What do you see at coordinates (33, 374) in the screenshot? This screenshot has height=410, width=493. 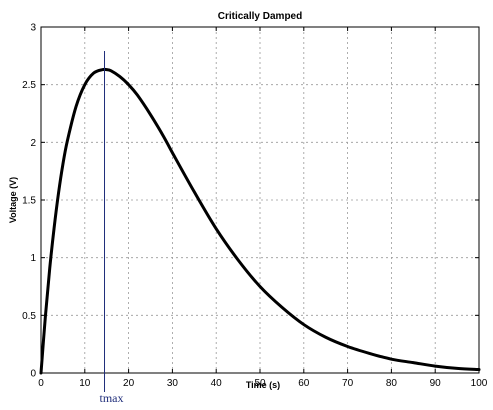 I see `y-tick-label: 0` at bounding box center [33, 374].